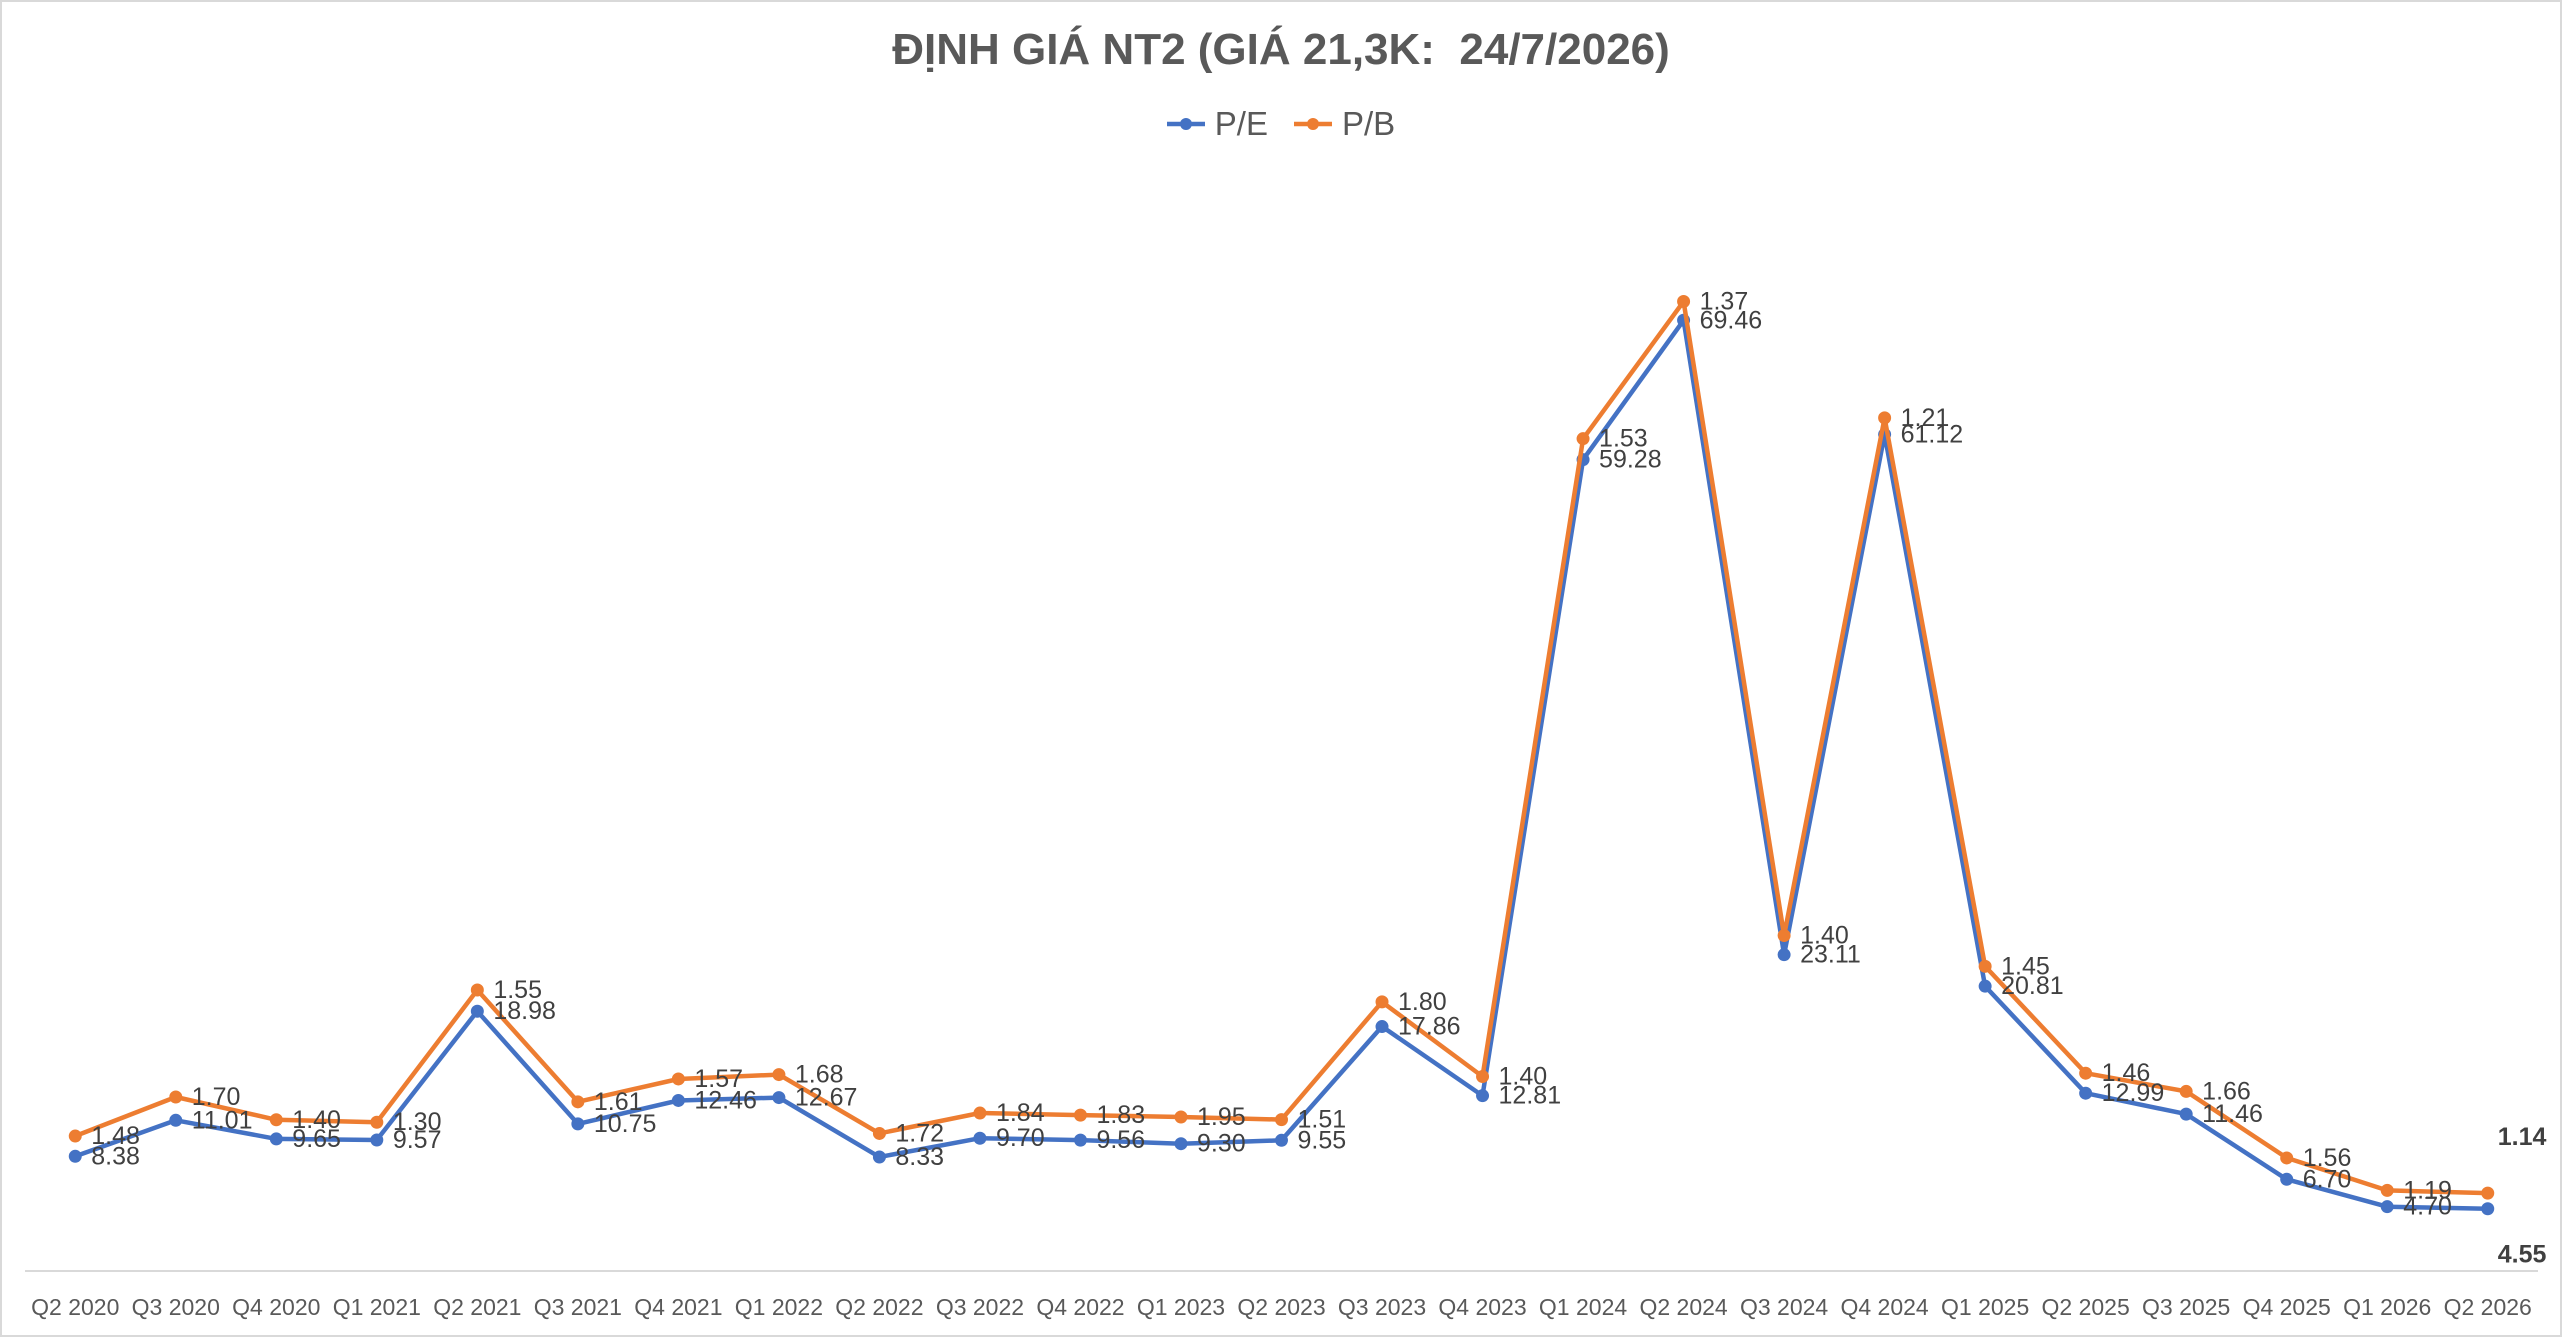 The height and width of the screenshot is (1337, 2562). What do you see at coordinates (678, 1307) in the screenshot?
I see `x-tick-label: Q4 2021` at bounding box center [678, 1307].